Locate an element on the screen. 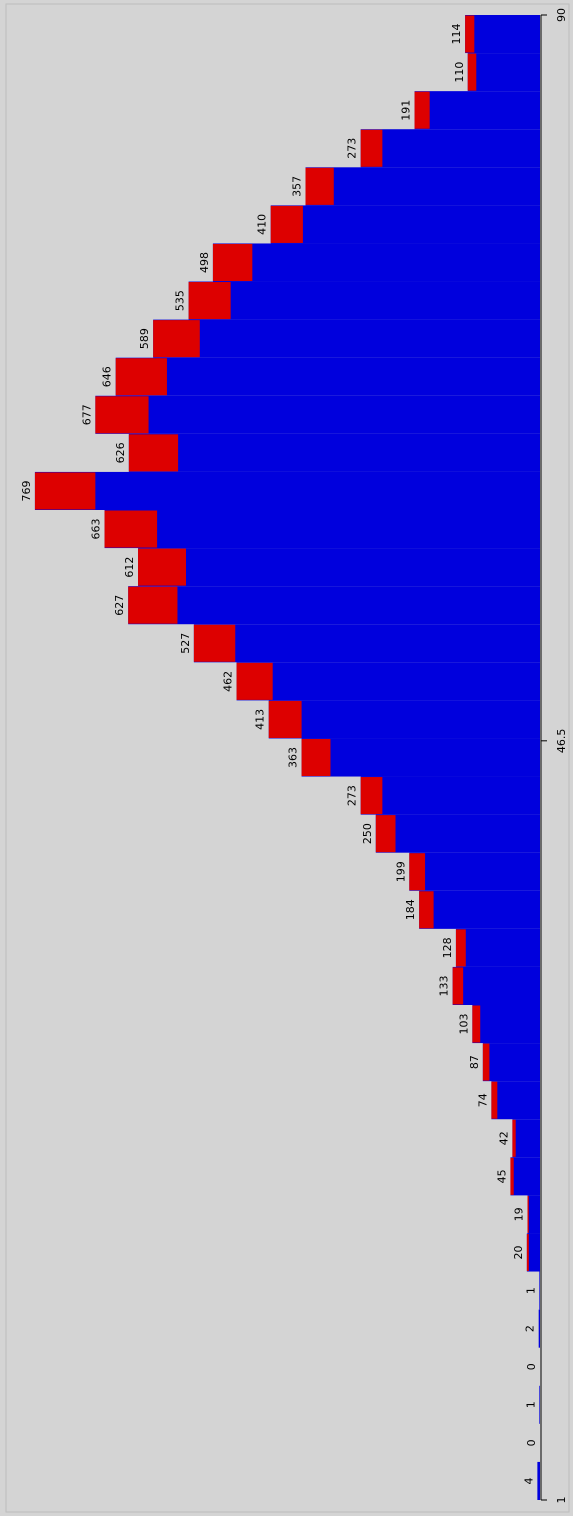 This screenshot has width=573, height=1516. value-label: 87 is located at coordinates (474, 1062).